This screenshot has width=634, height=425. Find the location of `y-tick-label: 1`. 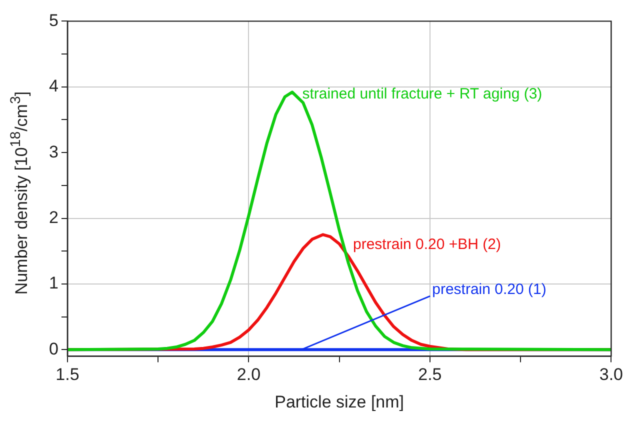

y-tick-label: 1 is located at coordinates (53, 283).